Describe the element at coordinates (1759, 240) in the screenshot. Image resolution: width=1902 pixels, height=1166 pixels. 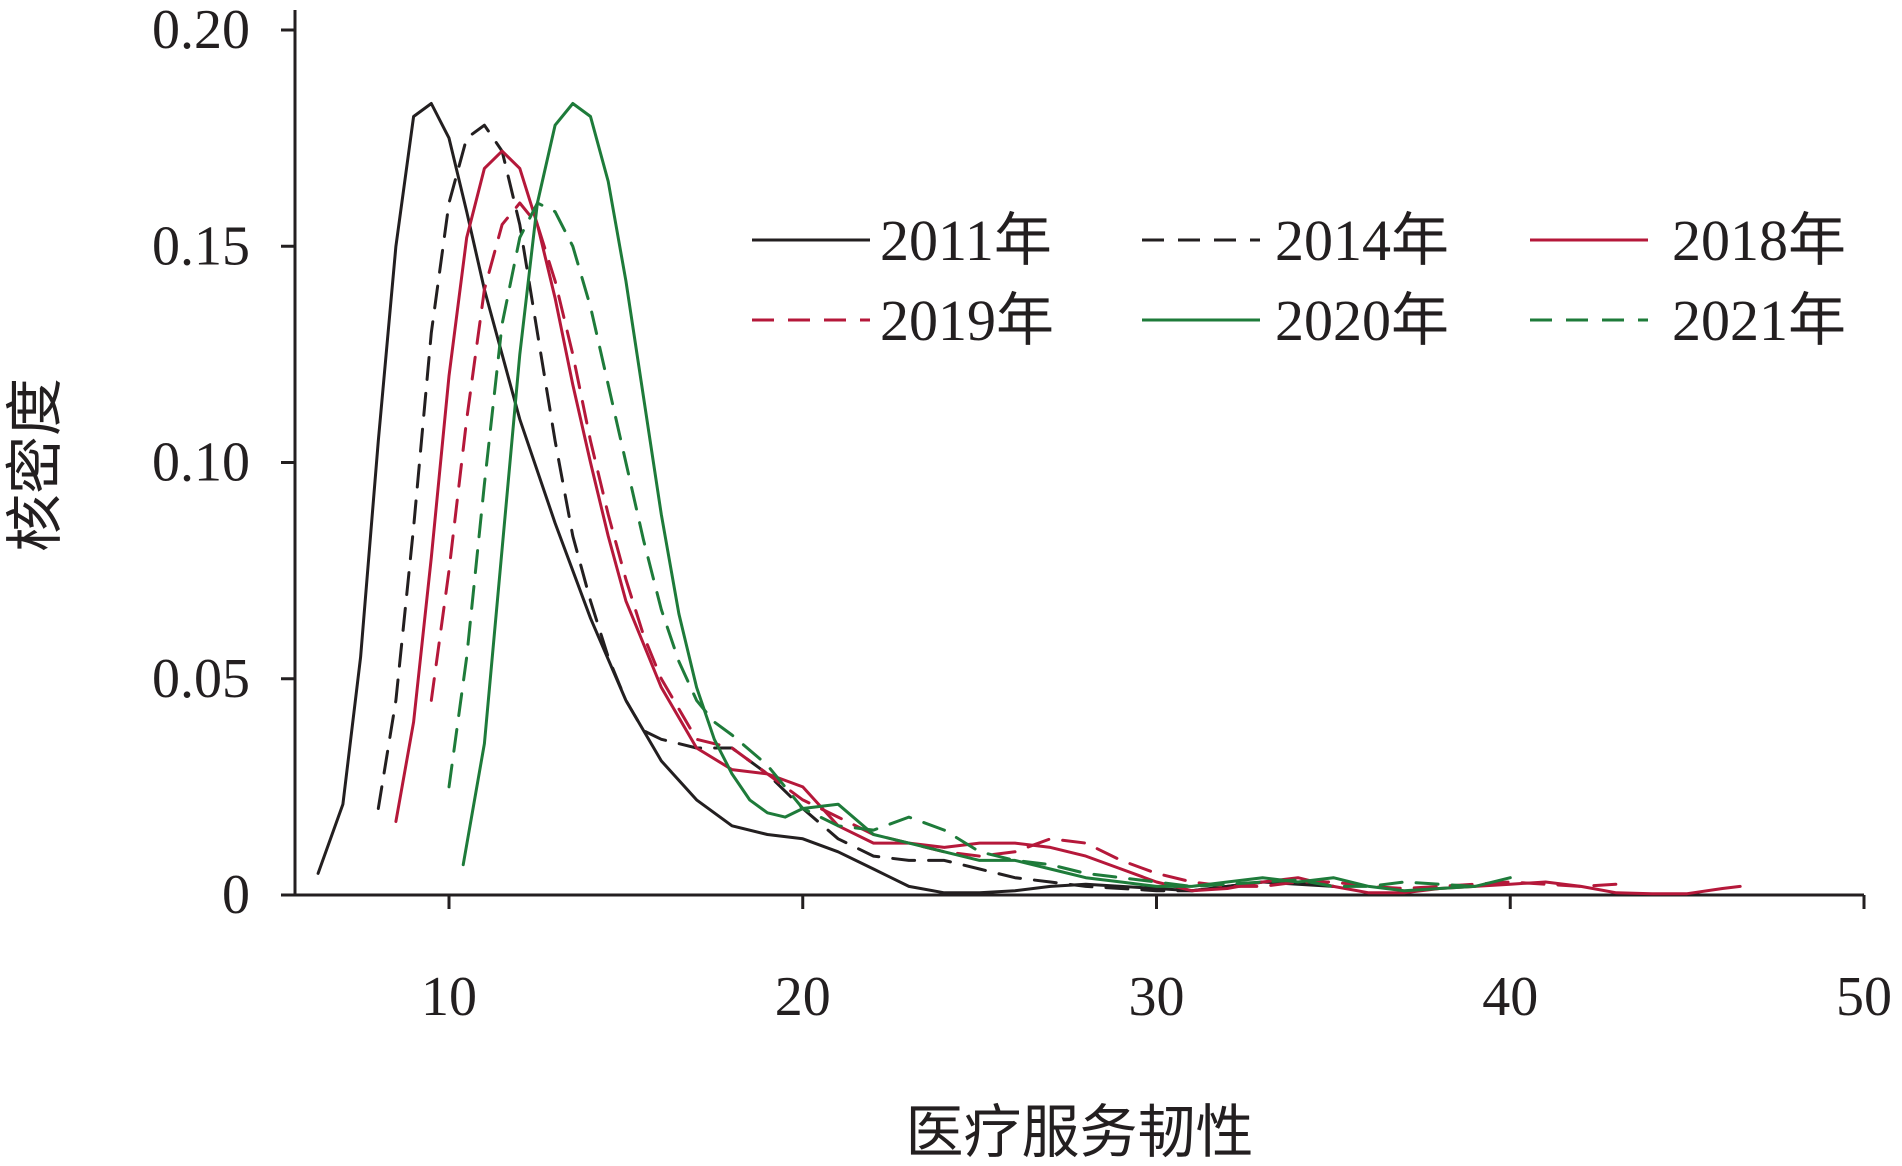
I see `legend-label: 2018年` at that location.